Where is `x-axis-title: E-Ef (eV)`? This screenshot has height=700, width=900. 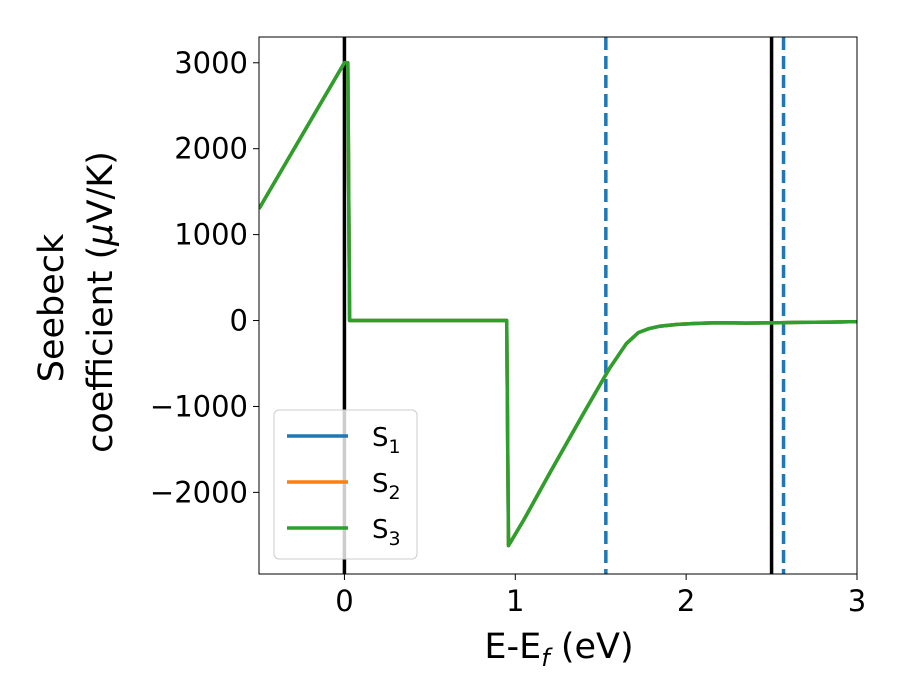 x-axis-title: E-Ef (eV) is located at coordinates (558, 649).